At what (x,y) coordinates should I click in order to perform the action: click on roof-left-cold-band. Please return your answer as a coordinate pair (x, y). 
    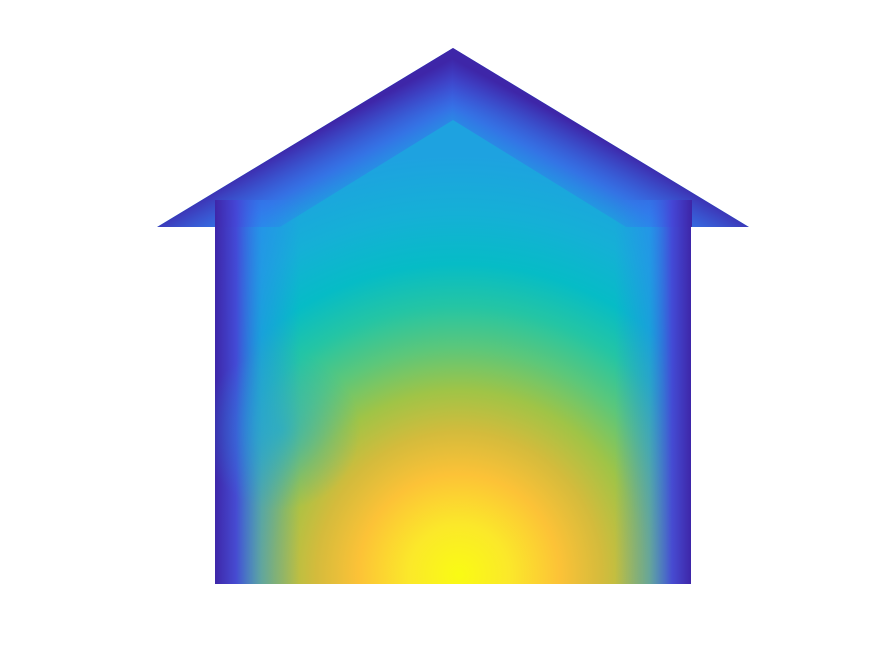
    Looking at the image, I should click on (305, 137).